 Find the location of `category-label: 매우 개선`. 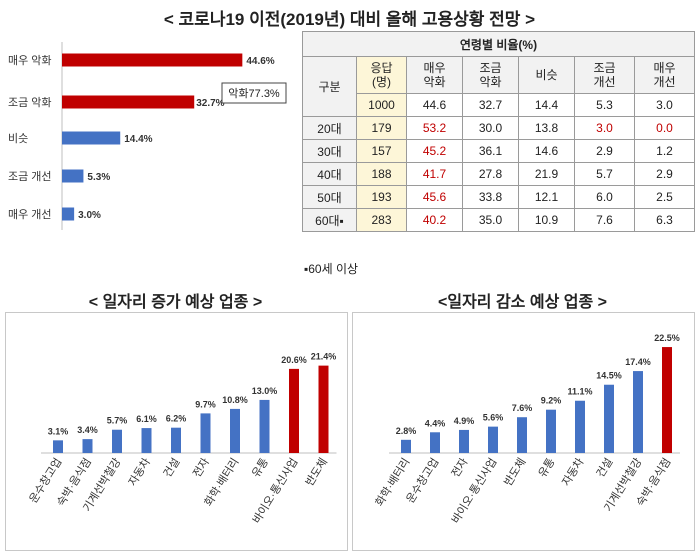

category-label: 매우 개선 is located at coordinates (30, 214).